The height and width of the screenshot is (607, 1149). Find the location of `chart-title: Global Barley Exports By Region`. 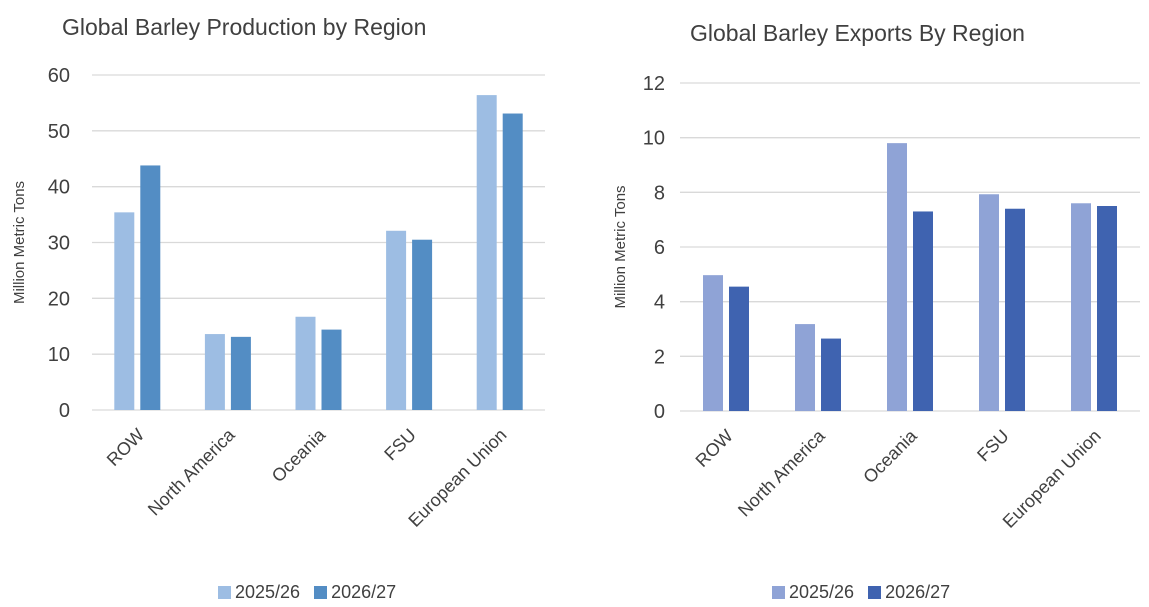

chart-title: Global Barley Exports By Region is located at coordinates (857, 33).